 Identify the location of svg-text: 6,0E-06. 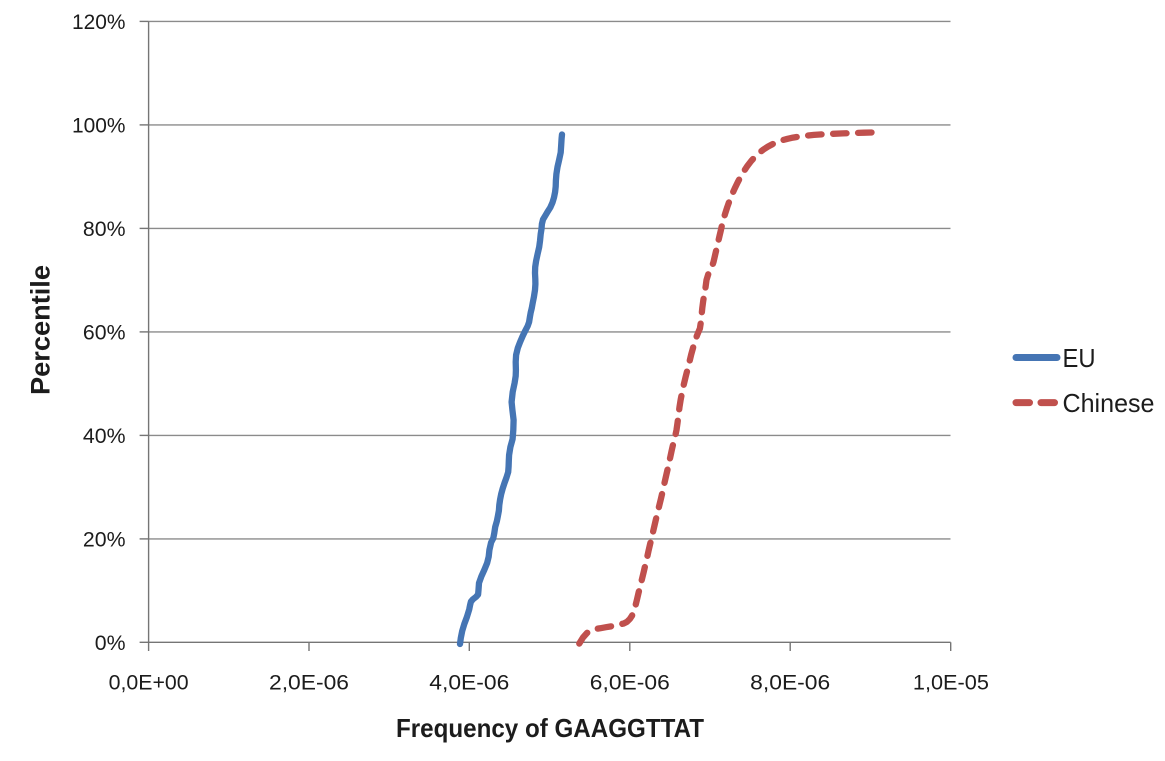
(630, 682).